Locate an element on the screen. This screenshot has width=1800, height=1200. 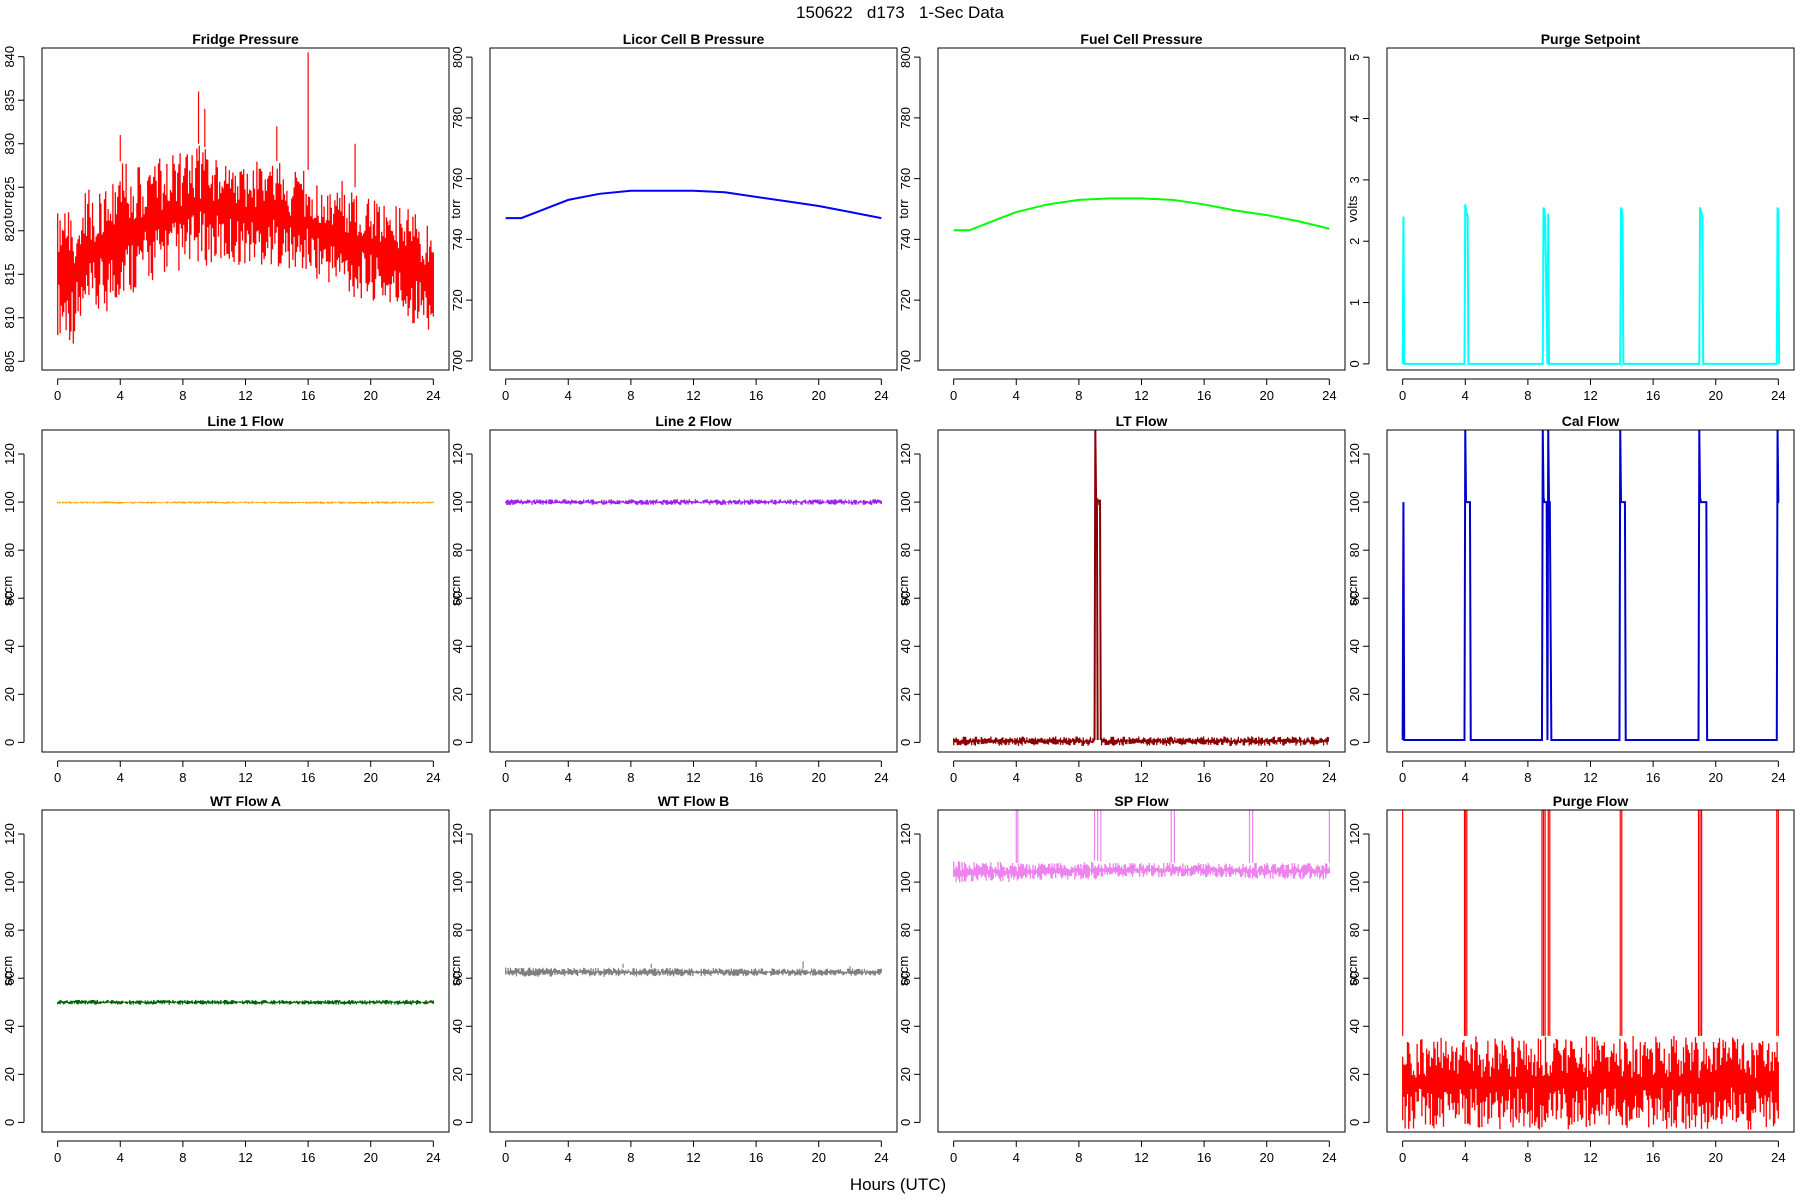
y-tick-label: 760 is located at coordinates (905, 179).